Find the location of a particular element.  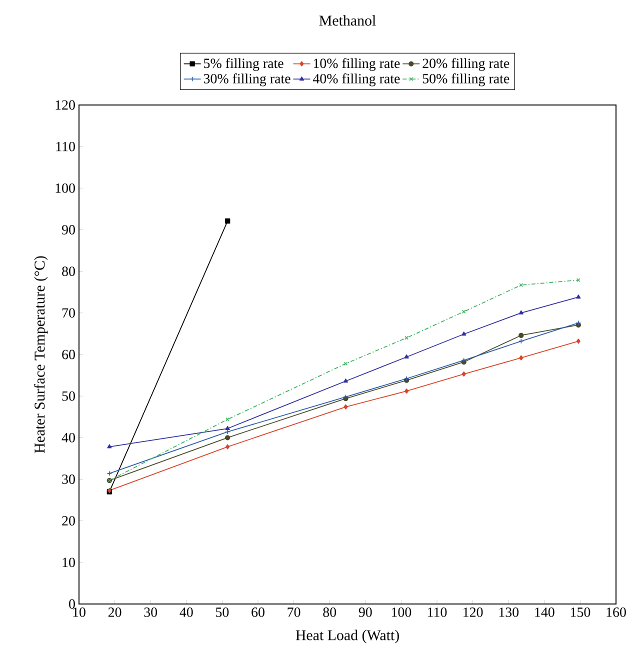

x-tick-label: 20 is located at coordinates (115, 612).